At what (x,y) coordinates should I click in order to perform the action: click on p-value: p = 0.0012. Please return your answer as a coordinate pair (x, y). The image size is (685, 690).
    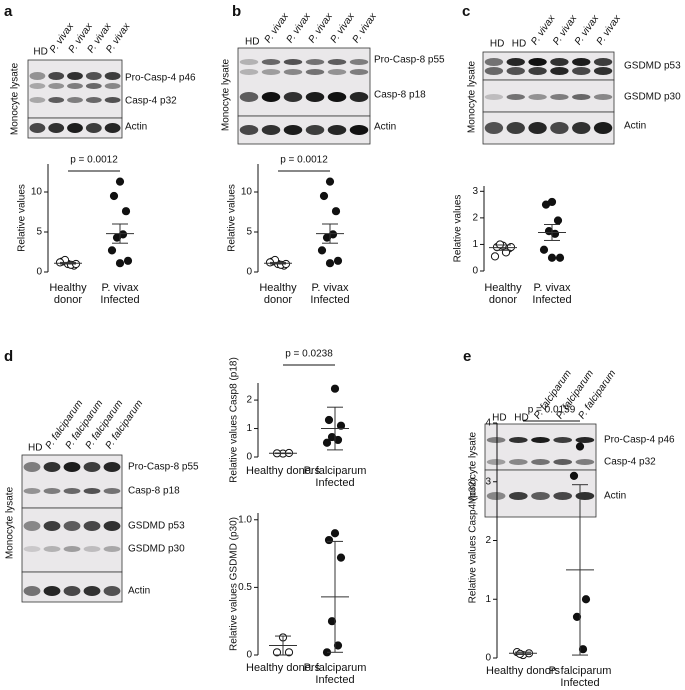
    Looking at the image, I should click on (304, 160).